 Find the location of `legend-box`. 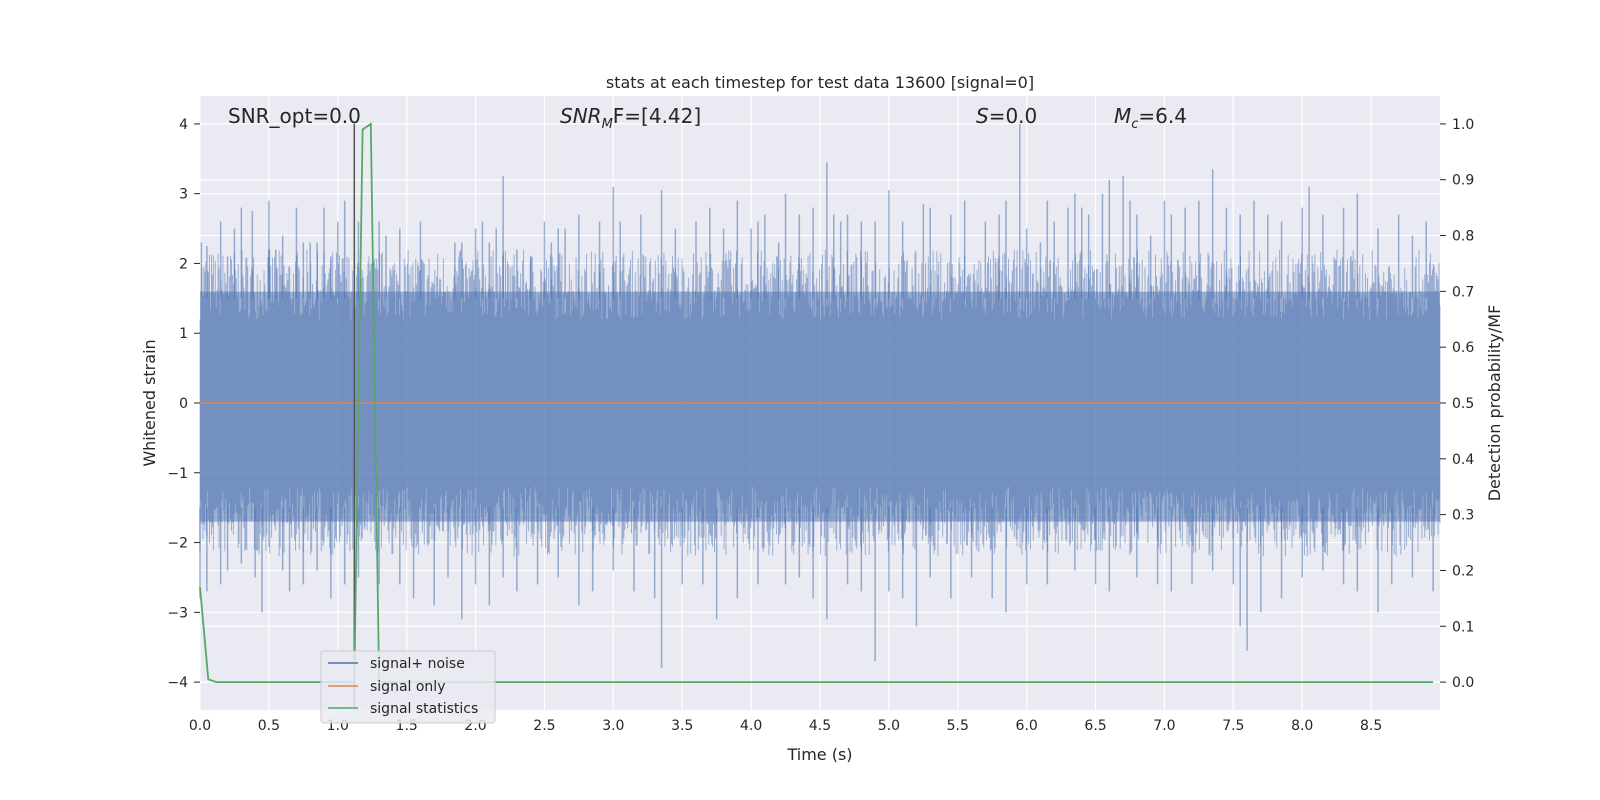

legend-box is located at coordinates (408, 687).